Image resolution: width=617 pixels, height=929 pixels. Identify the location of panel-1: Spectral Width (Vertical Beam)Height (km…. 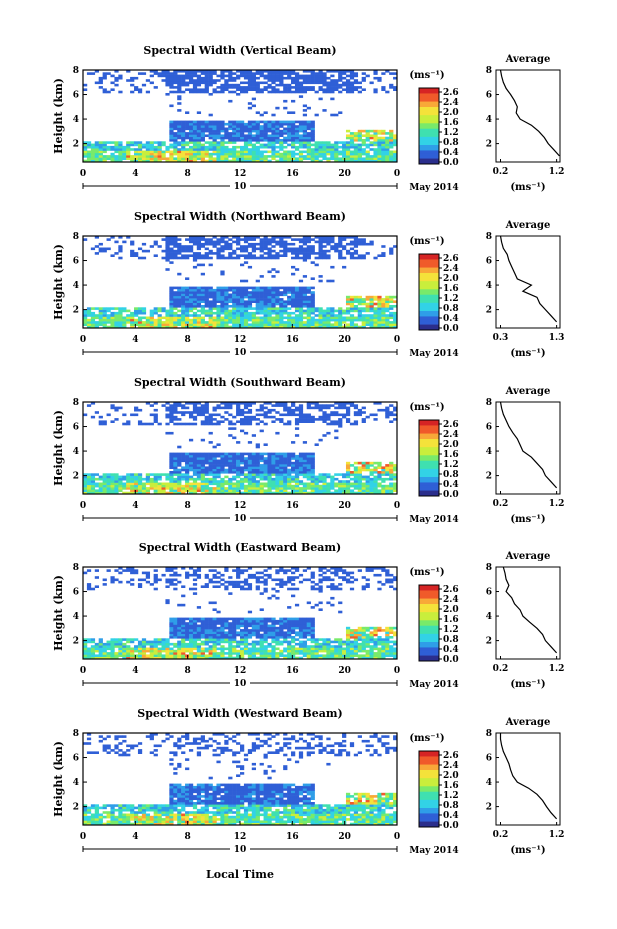
(308, 118).